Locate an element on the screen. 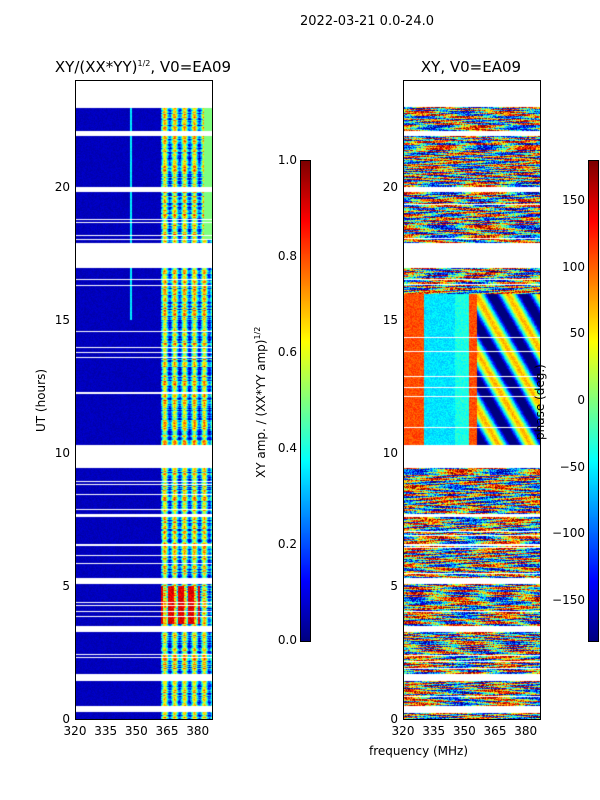 This screenshot has height=800, width=600. amp-title-main: XY/(XX*YY) is located at coordinates (96, 67).